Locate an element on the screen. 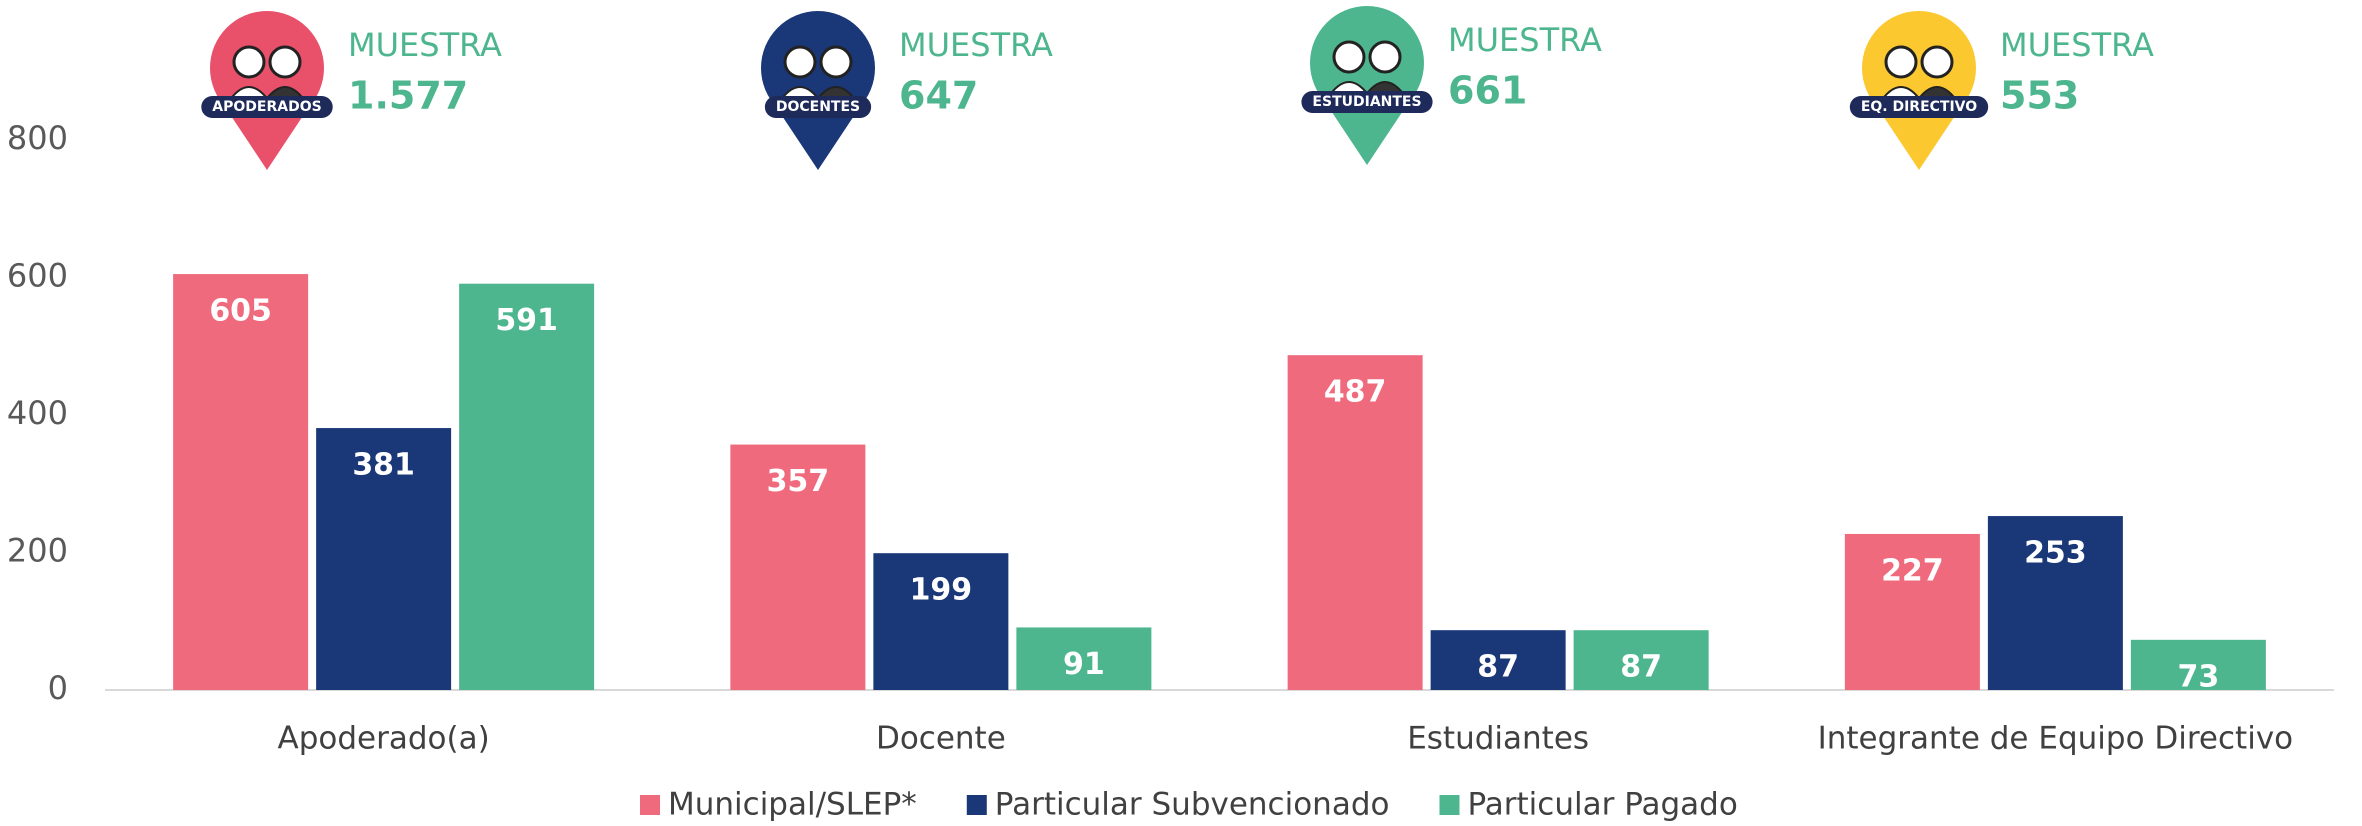 The image size is (2362, 826). sample-value: 647 is located at coordinates (938, 96).